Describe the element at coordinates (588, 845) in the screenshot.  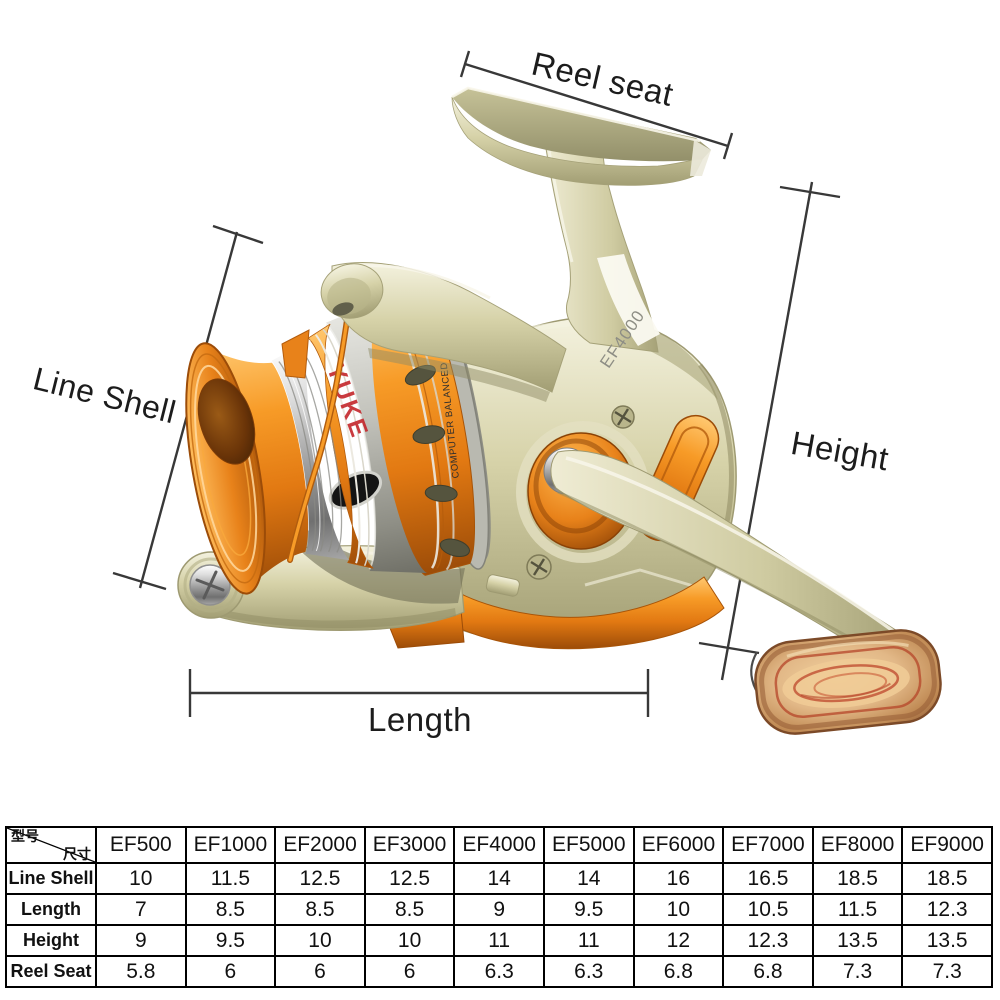
I see `column-header-ef5000: EF5000` at that location.